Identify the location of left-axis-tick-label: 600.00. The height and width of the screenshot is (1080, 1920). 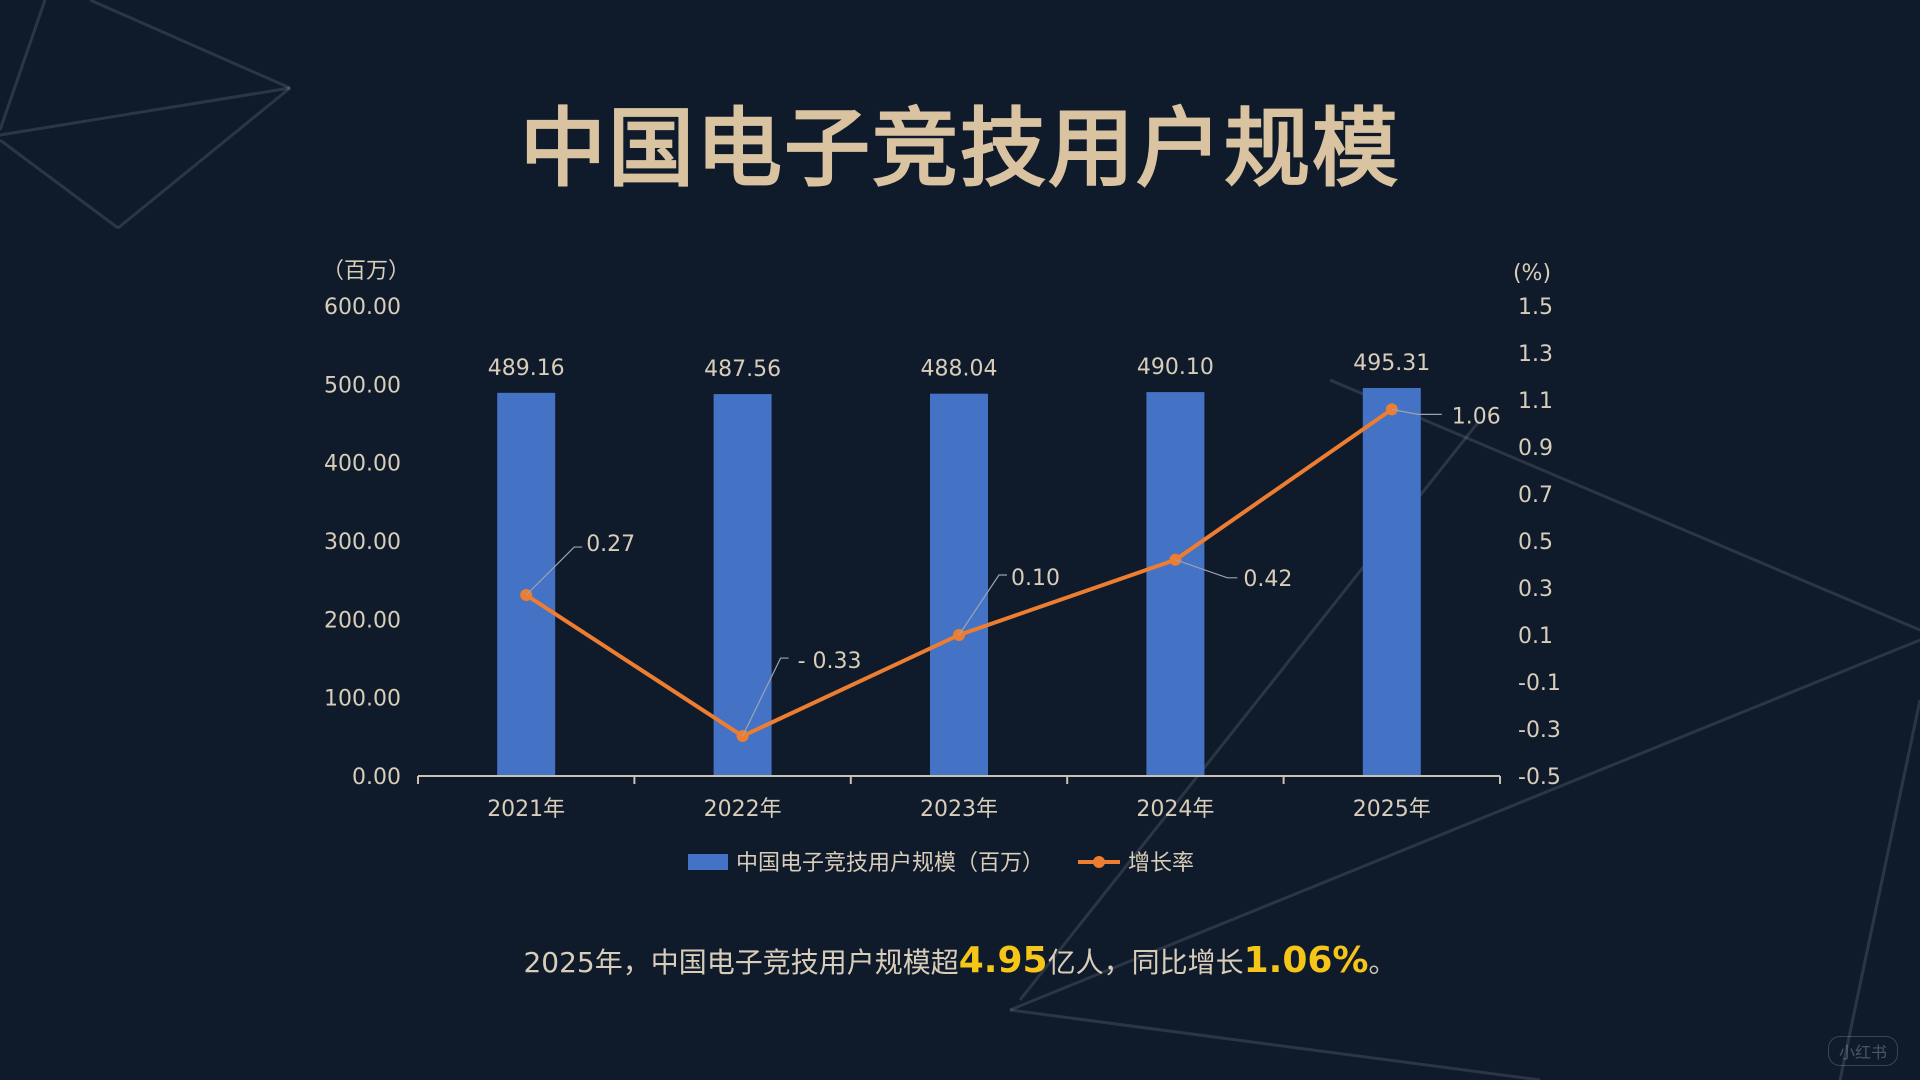
(362, 307).